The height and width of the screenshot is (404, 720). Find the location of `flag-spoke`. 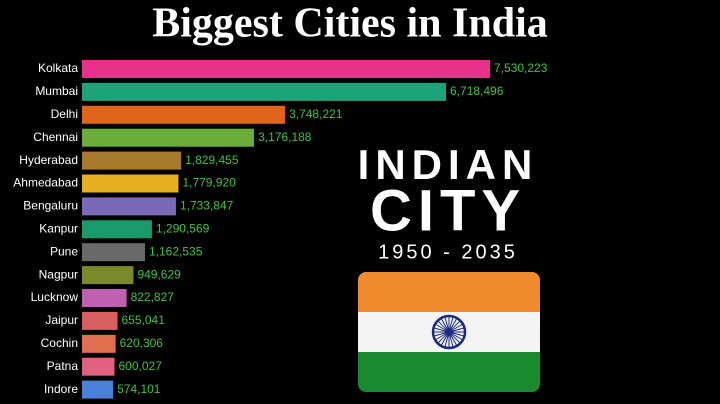

flag-spoke is located at coordinates (449, 332).